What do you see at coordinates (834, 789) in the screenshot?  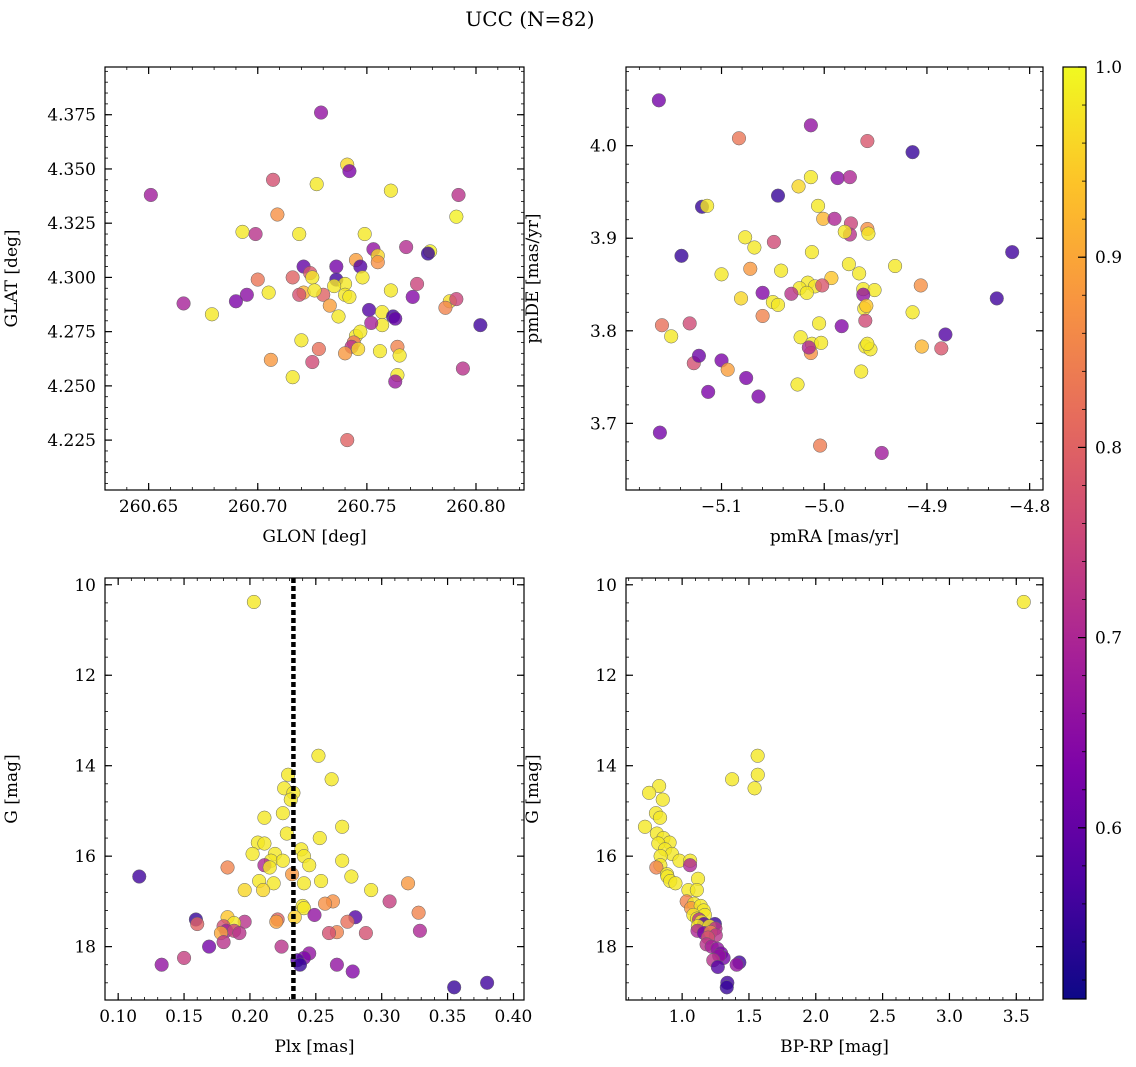 I see `axes-frame` at bounding box center [834, 789].